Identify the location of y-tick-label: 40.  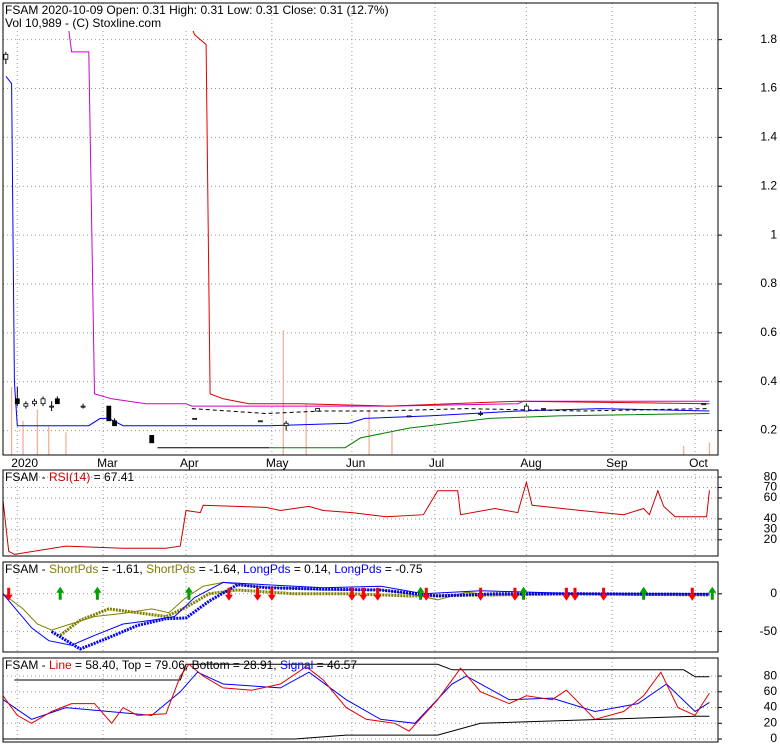
(771, 518).